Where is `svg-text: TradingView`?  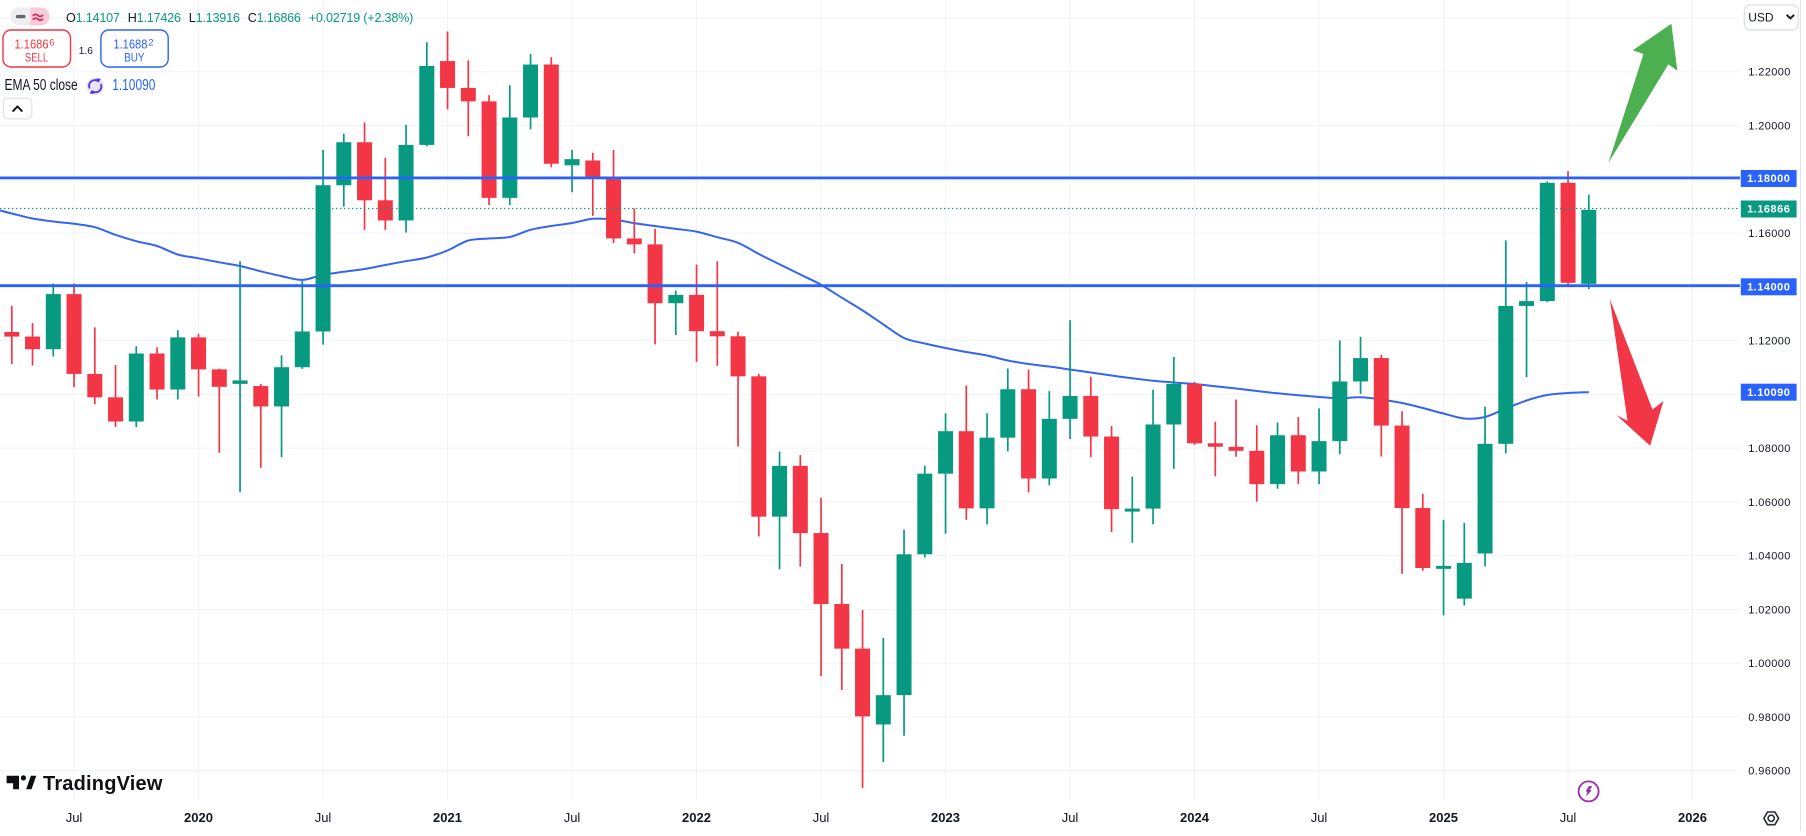
svg-text: TradingView is located at coordinates (103, 784).